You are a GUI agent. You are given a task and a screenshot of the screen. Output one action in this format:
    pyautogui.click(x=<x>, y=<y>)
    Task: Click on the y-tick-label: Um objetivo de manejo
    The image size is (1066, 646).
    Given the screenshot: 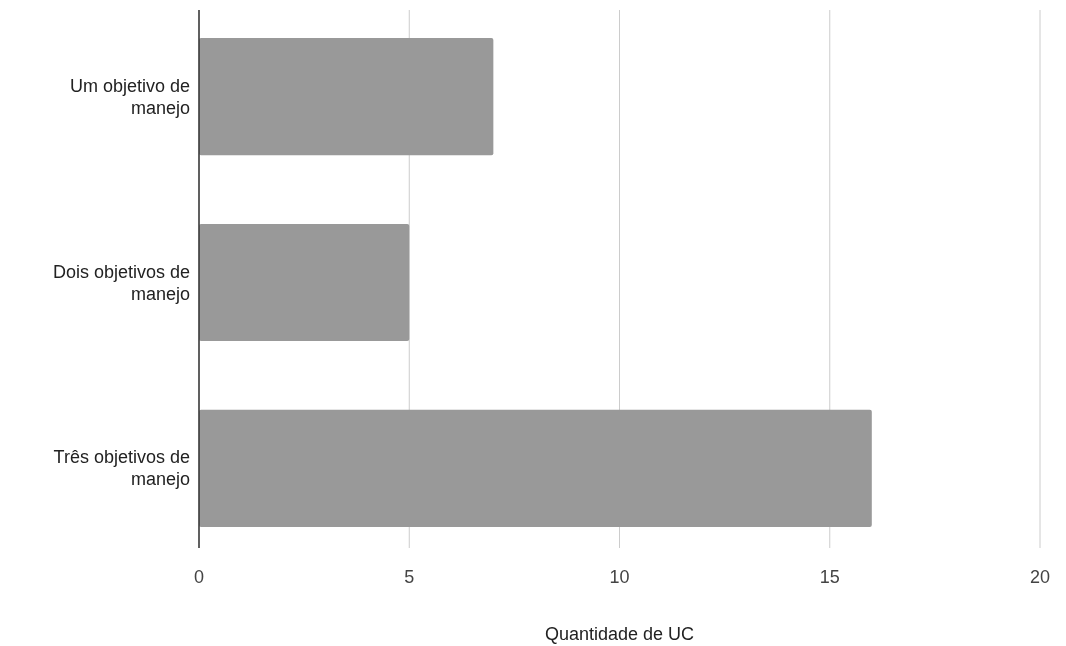 What is the action you would take?
    pyautogui.click(x=129, y=96)
    